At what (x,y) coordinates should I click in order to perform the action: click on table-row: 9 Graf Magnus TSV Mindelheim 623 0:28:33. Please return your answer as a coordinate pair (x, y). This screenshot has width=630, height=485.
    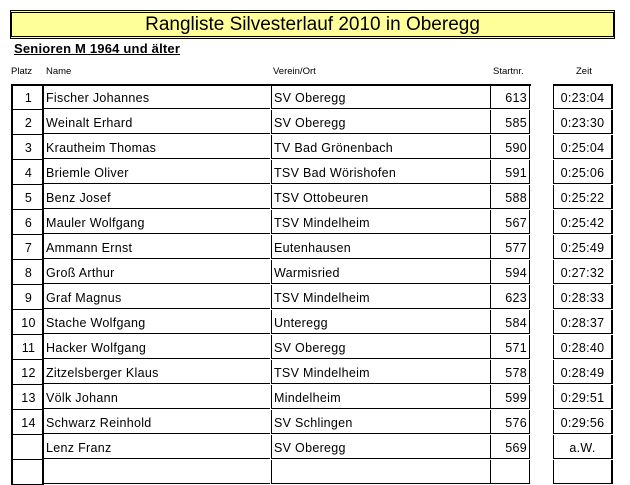
    Looking at the image, I should click on (315, 297).